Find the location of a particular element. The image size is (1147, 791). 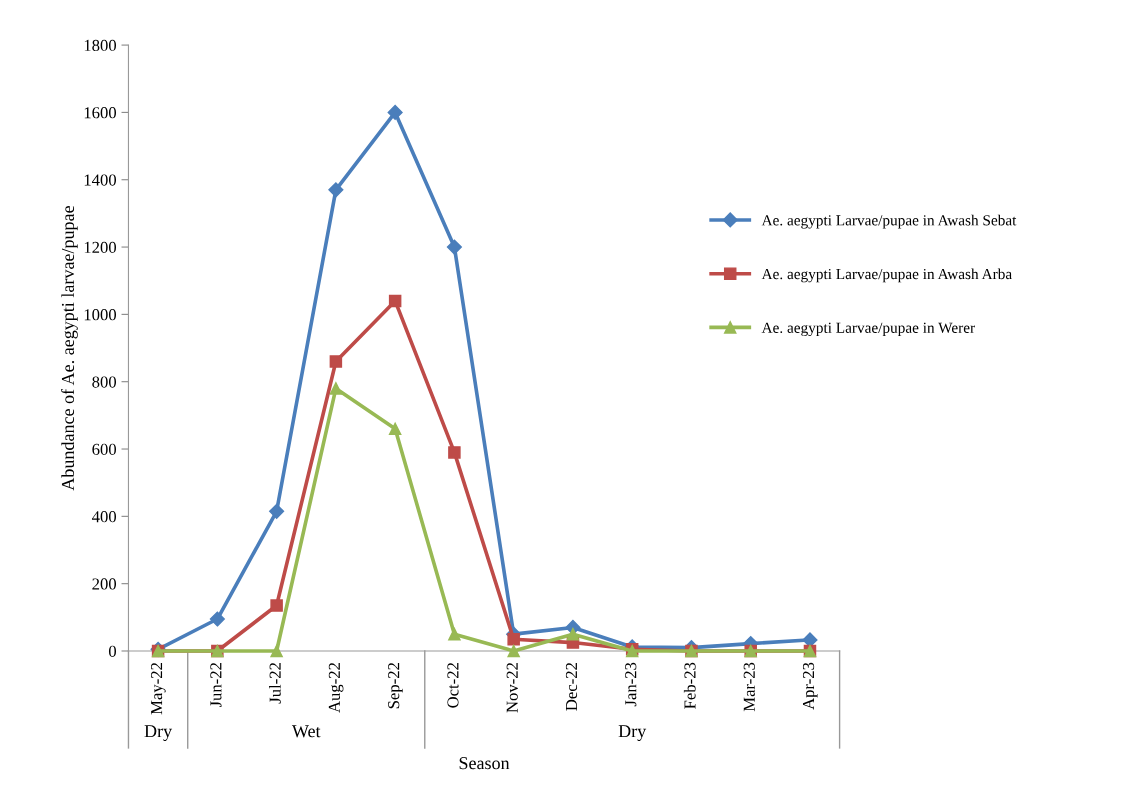

text: Wet is located at coordinates (306, 731).